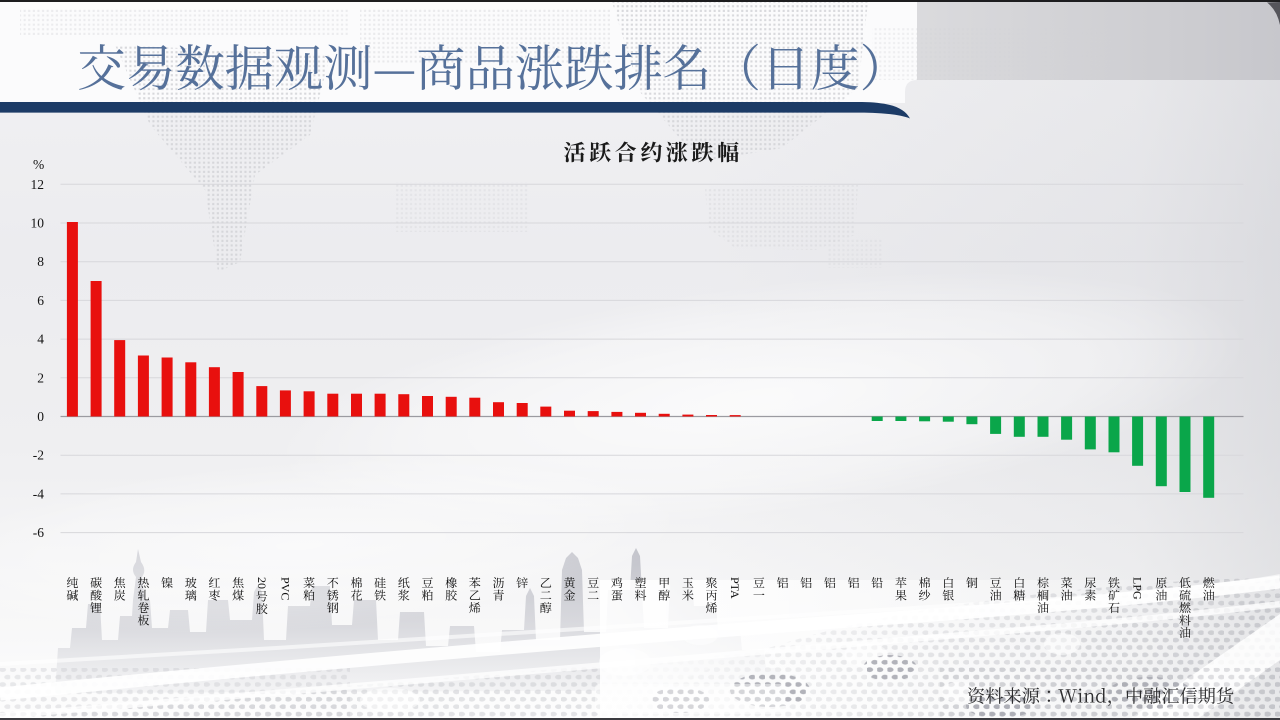 The width and height of the screenshot is (1280, 720). Describe the element at coordinates (735, 588) in the screenshot. I see `svg-text: PTA` at that location.